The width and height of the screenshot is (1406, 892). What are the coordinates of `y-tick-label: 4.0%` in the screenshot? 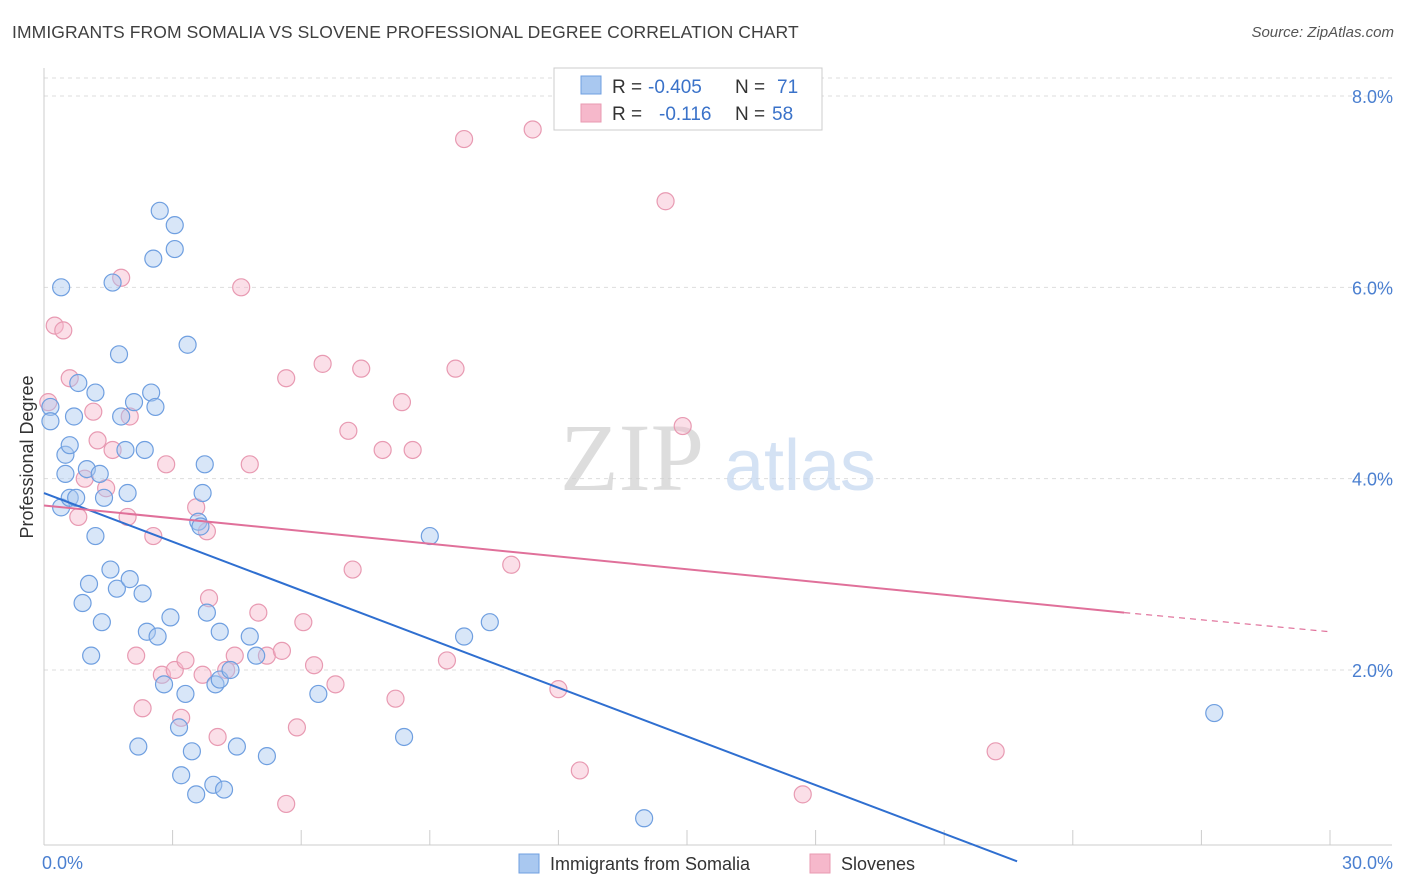 It's located at (1372, 480).